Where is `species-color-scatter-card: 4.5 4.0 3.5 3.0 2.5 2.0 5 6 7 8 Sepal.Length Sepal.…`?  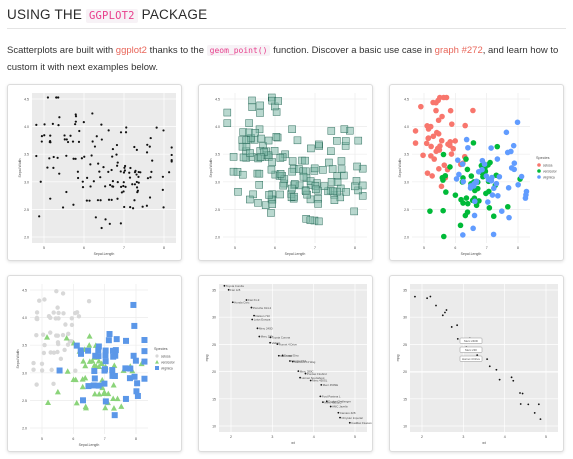 species-color-scatter-card: 4.5 4.0 3.5 3.0 2.5 2.0 5 6 7 8 Sepal.Length Sepal.… is located at coordinates (476, 172).